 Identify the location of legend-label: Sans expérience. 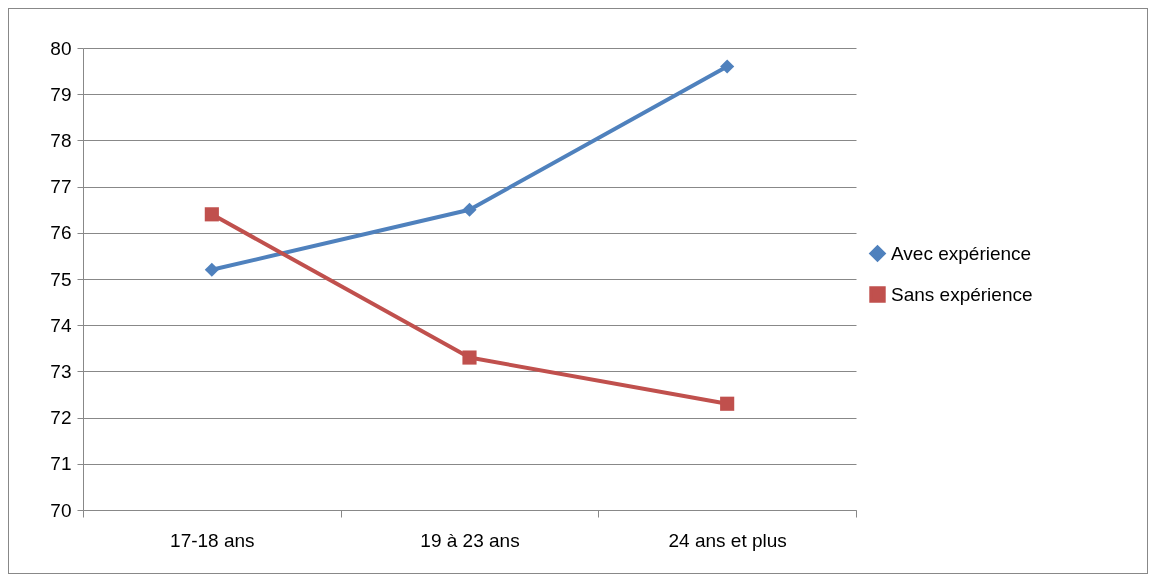
(962, 294).